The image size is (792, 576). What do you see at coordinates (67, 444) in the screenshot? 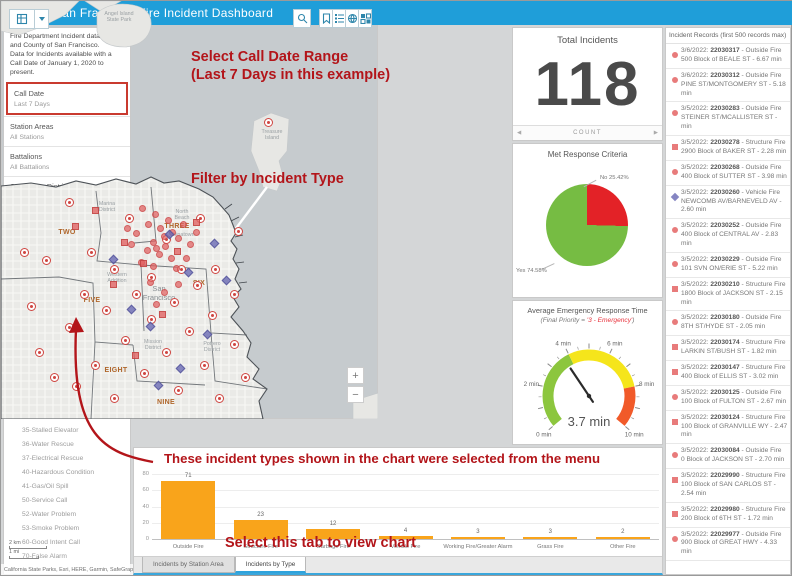
I see `incident-type-option: 36-Water Rescue` at bounding box center [67, 444].